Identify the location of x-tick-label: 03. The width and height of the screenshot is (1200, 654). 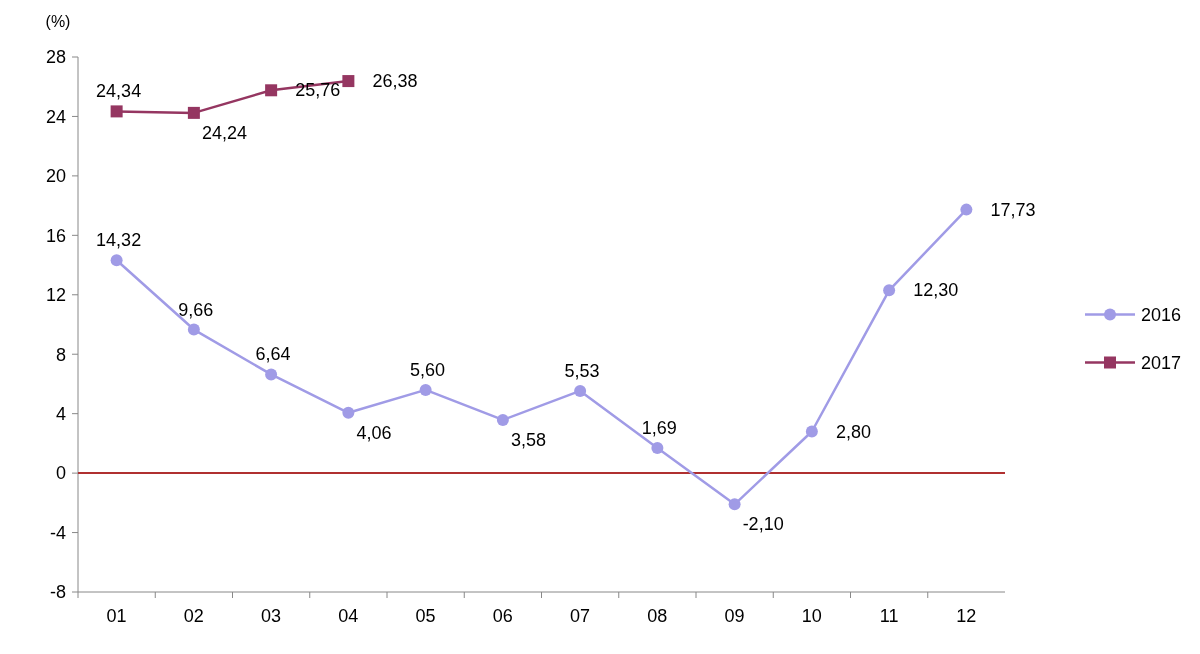
(271, 616).